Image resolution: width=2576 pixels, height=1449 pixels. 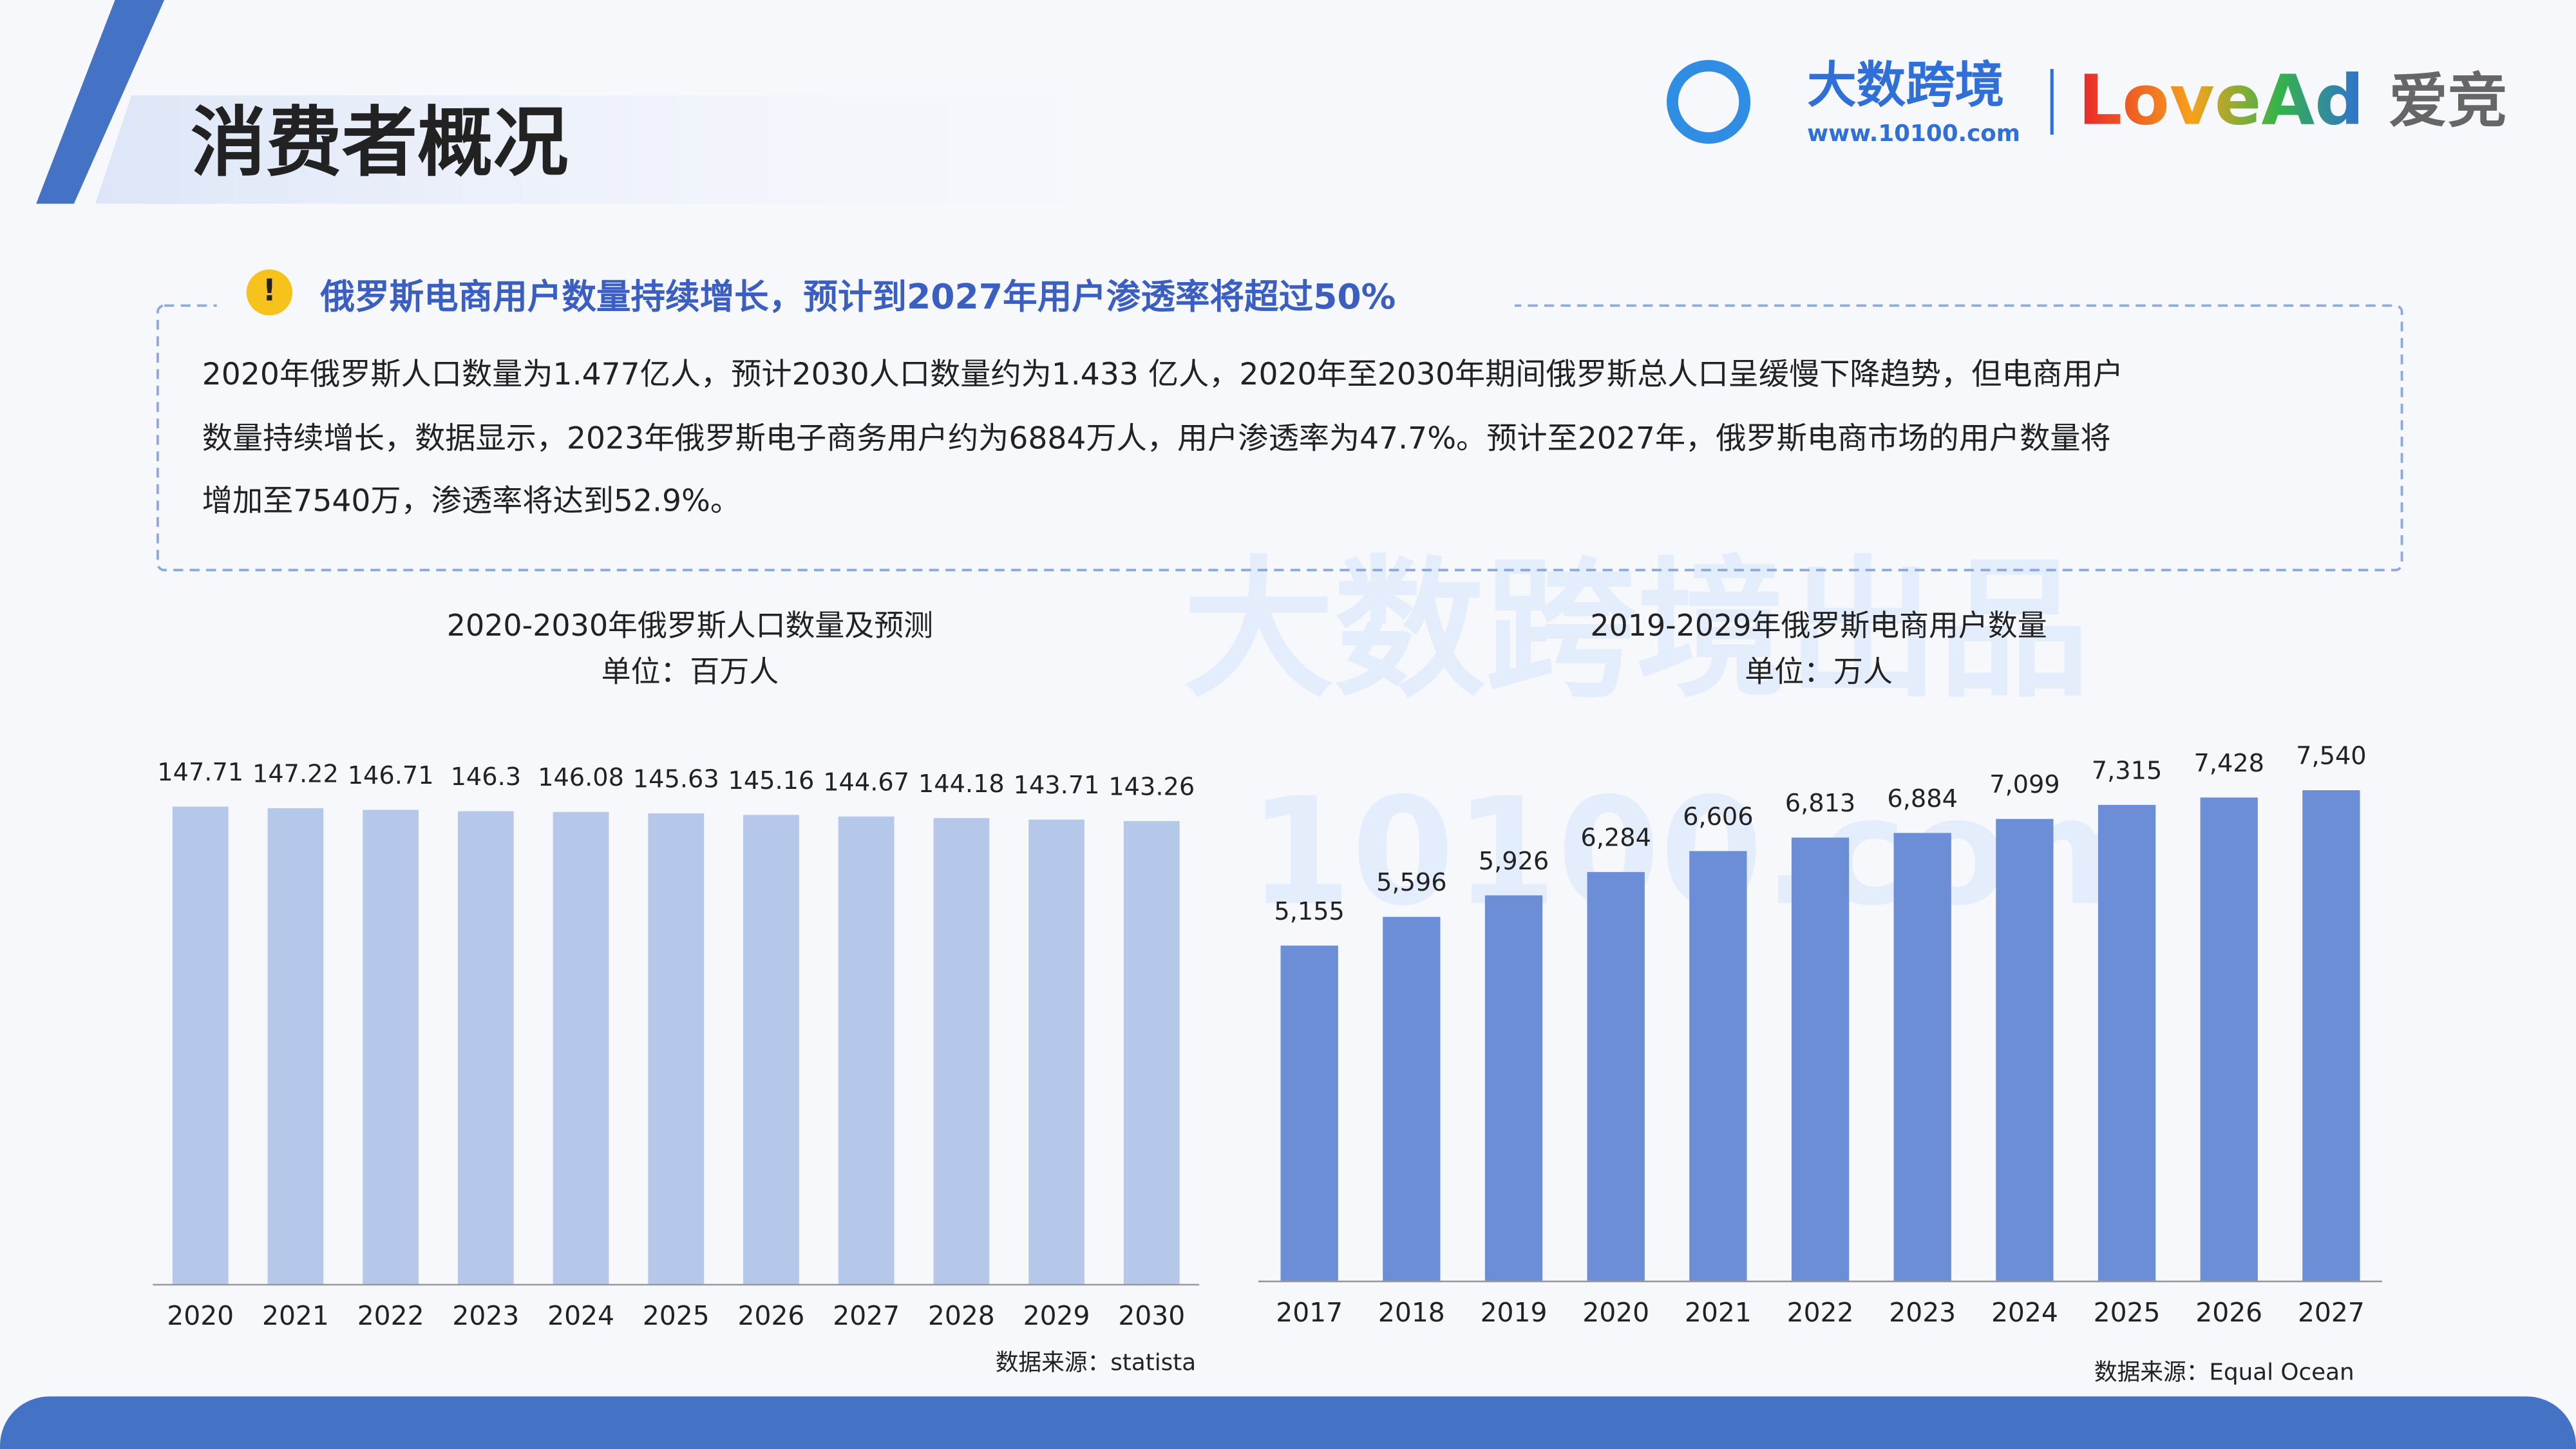 I want to click on callout-title-bg, so click(x=866, y=301).